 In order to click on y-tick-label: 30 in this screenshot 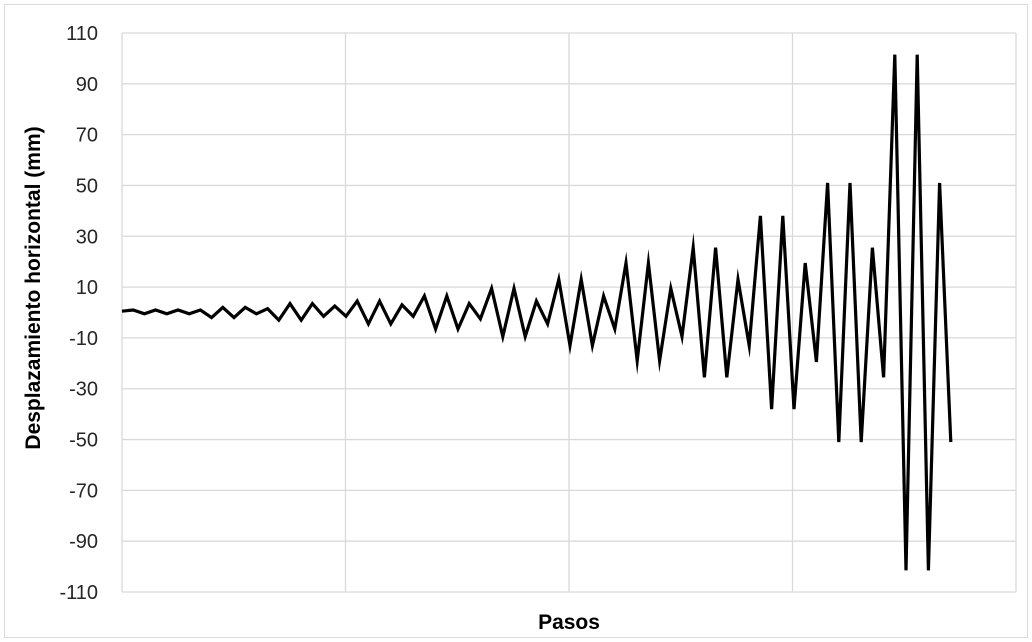, I will do `click(87, 237)`.